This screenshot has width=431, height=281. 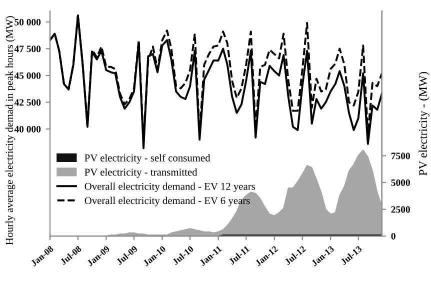 What do you see at coordinates (27, 102) in the screenshot?
I see `y-tick-label: 42 500` at bounding box center [27, 102].